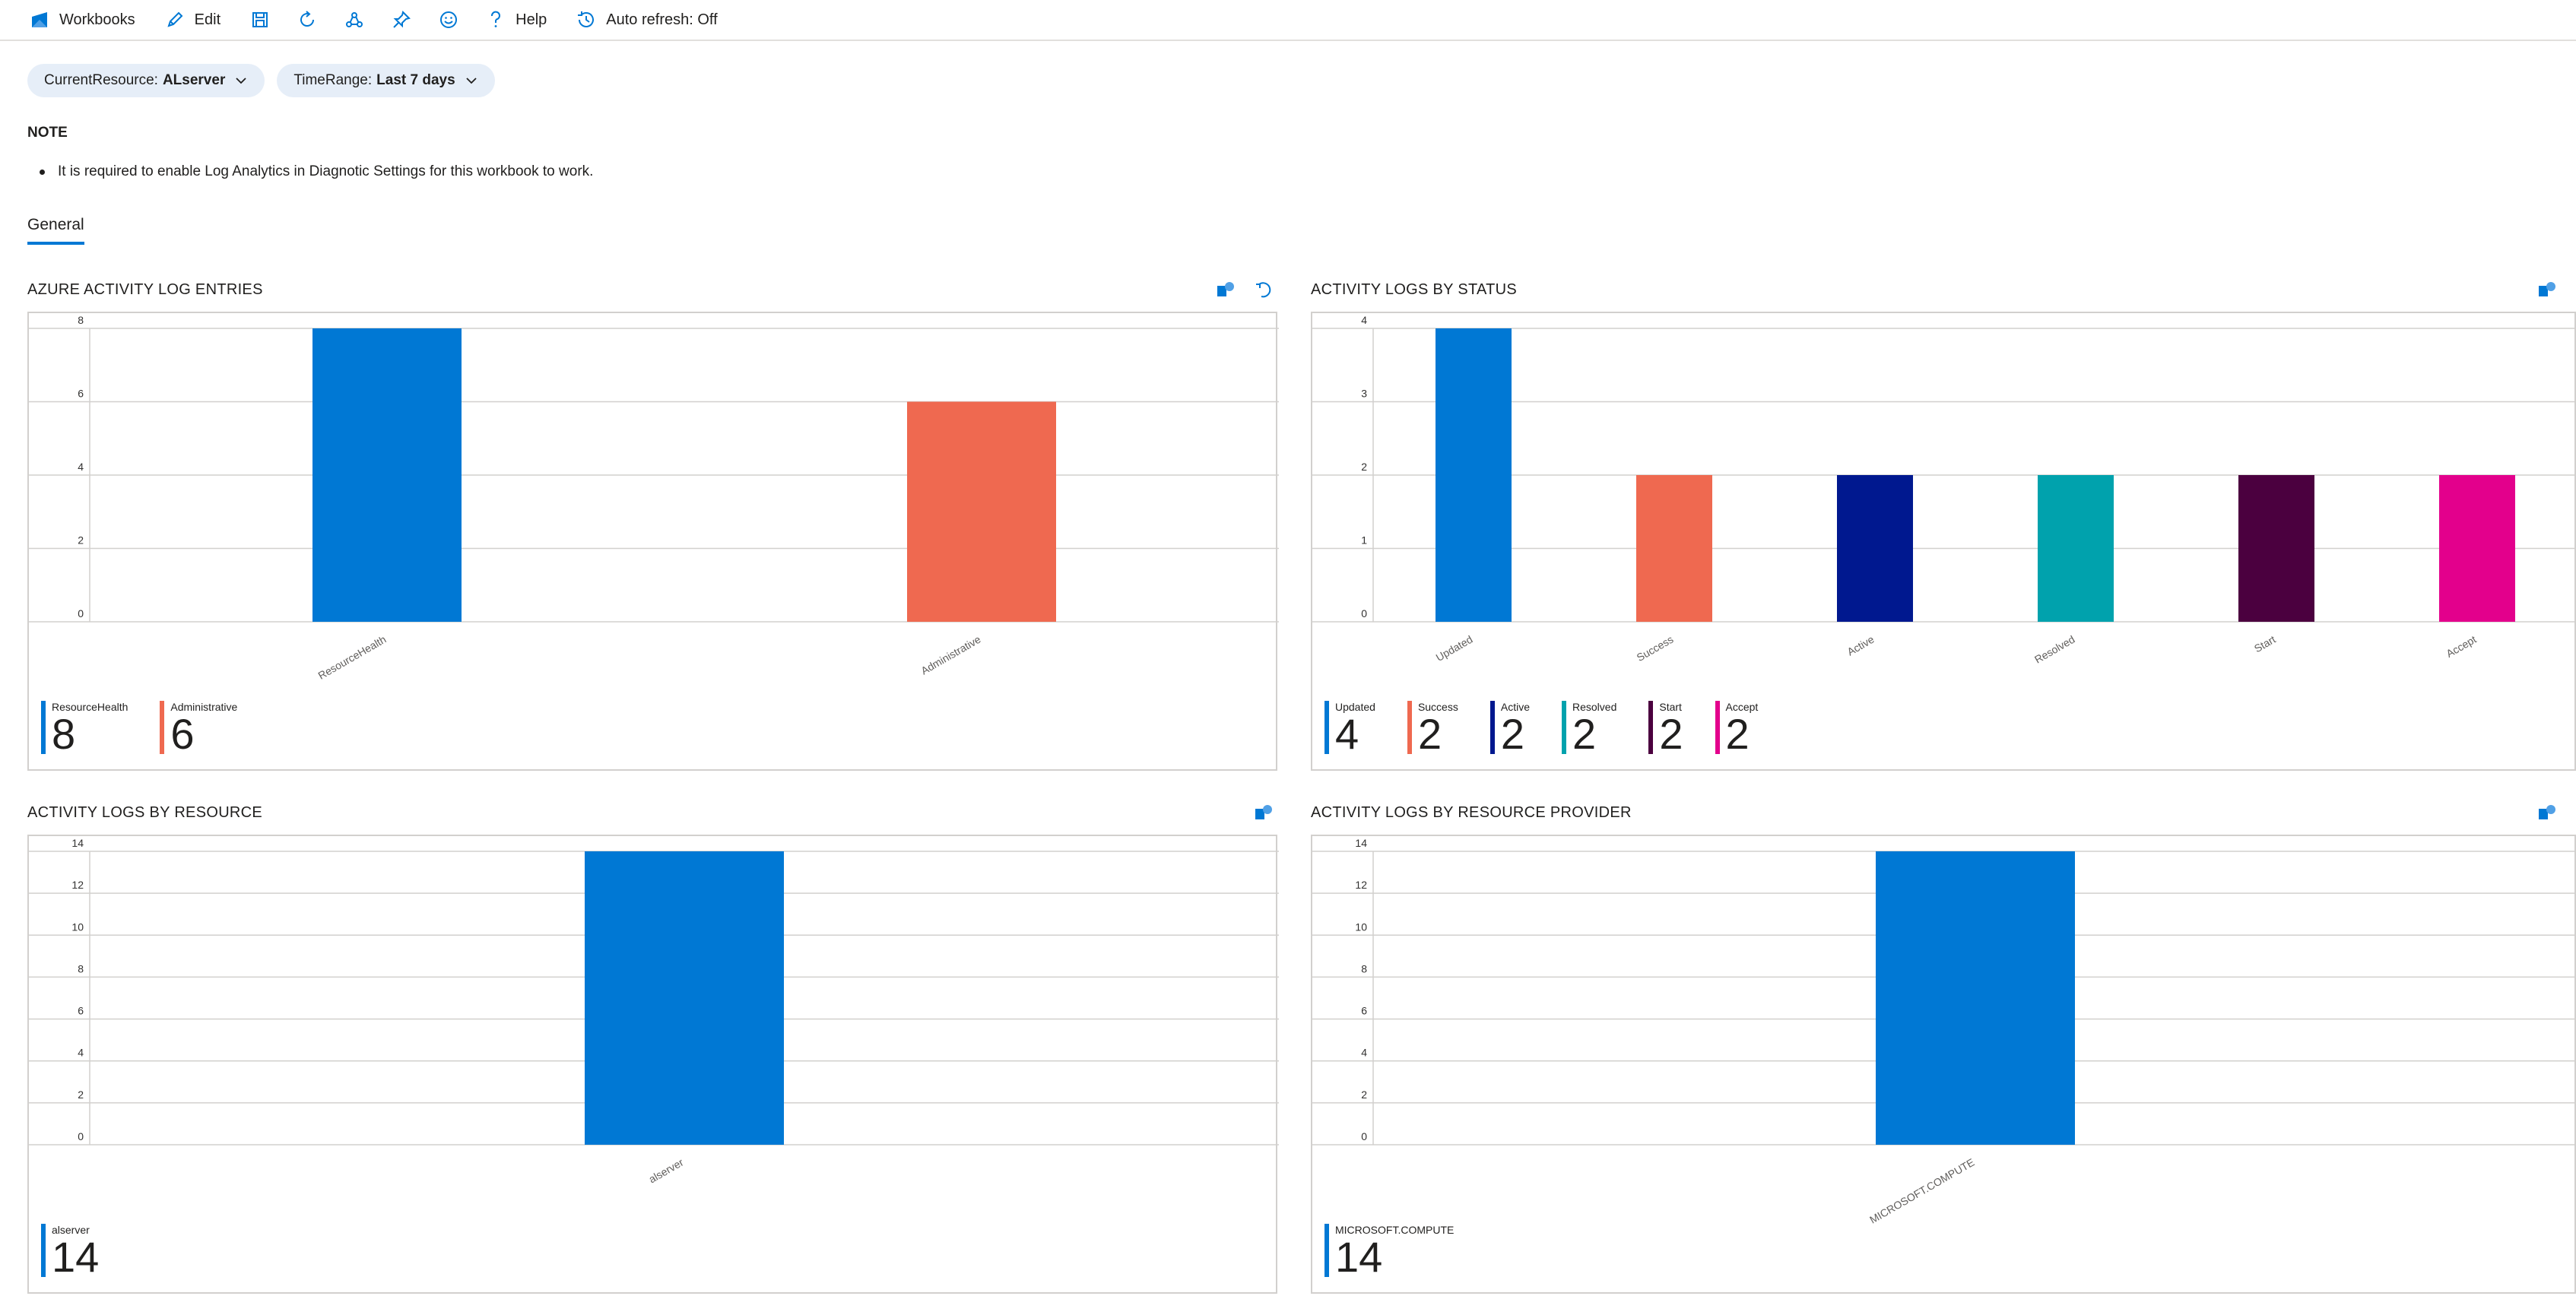 This screenshot has height=1315, width=2576. Describe the element at coordinates (145, 812) in the screenshot. I see `panel-title-resource: ACTIVITY LOGS BY RESOURCE` at that location.